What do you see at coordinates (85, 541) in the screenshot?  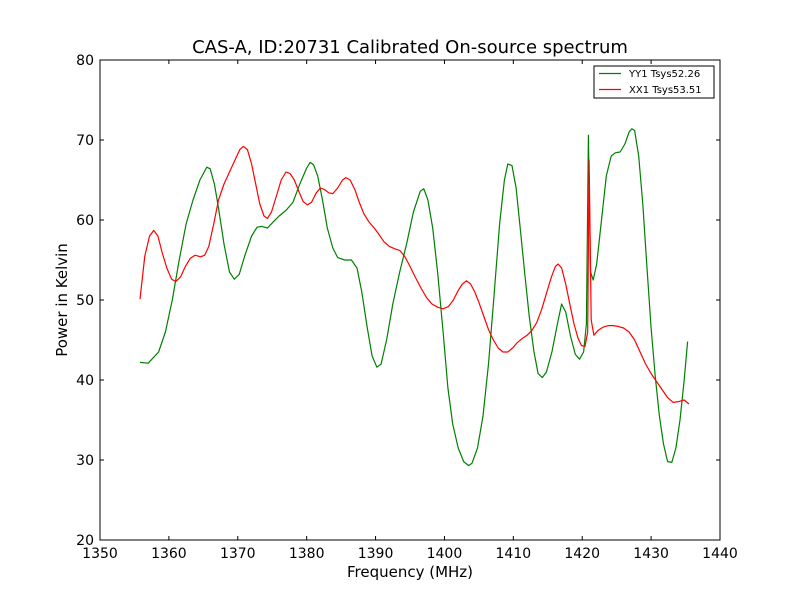 I see `y-tick-label: 20` at bounding box center [85, 541].